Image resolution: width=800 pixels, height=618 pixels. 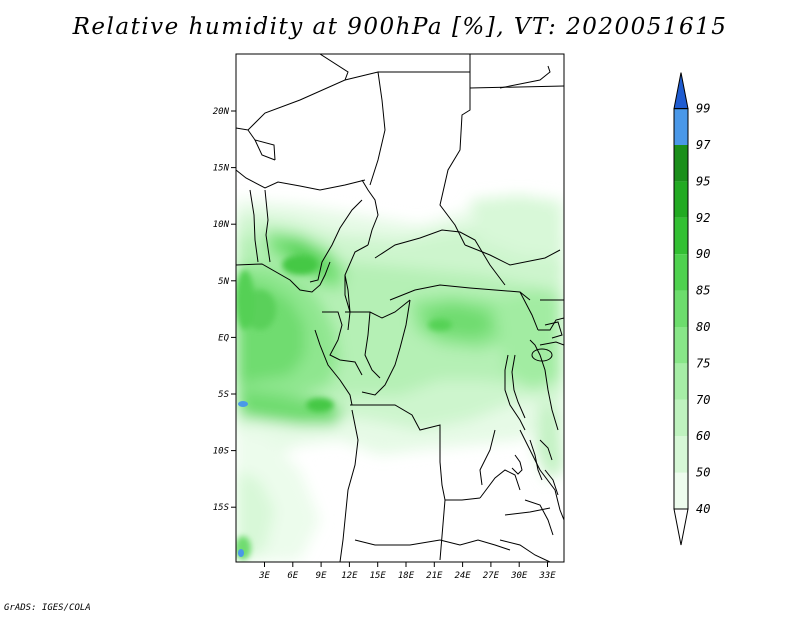 What do you see at coordinates (681, 91) in the screenshot?
I see `colorbar-max-triangle` at bounding box center [681, 91].